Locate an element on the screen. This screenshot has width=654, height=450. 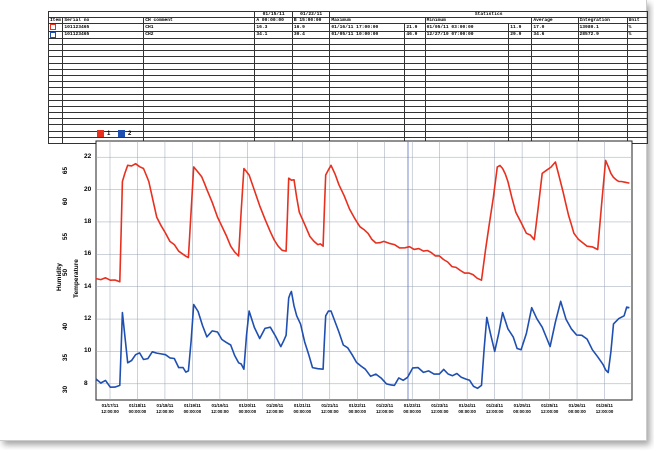
x-tick-label: 01/21/11 12:00:00 is located at coordinates (329, 408).